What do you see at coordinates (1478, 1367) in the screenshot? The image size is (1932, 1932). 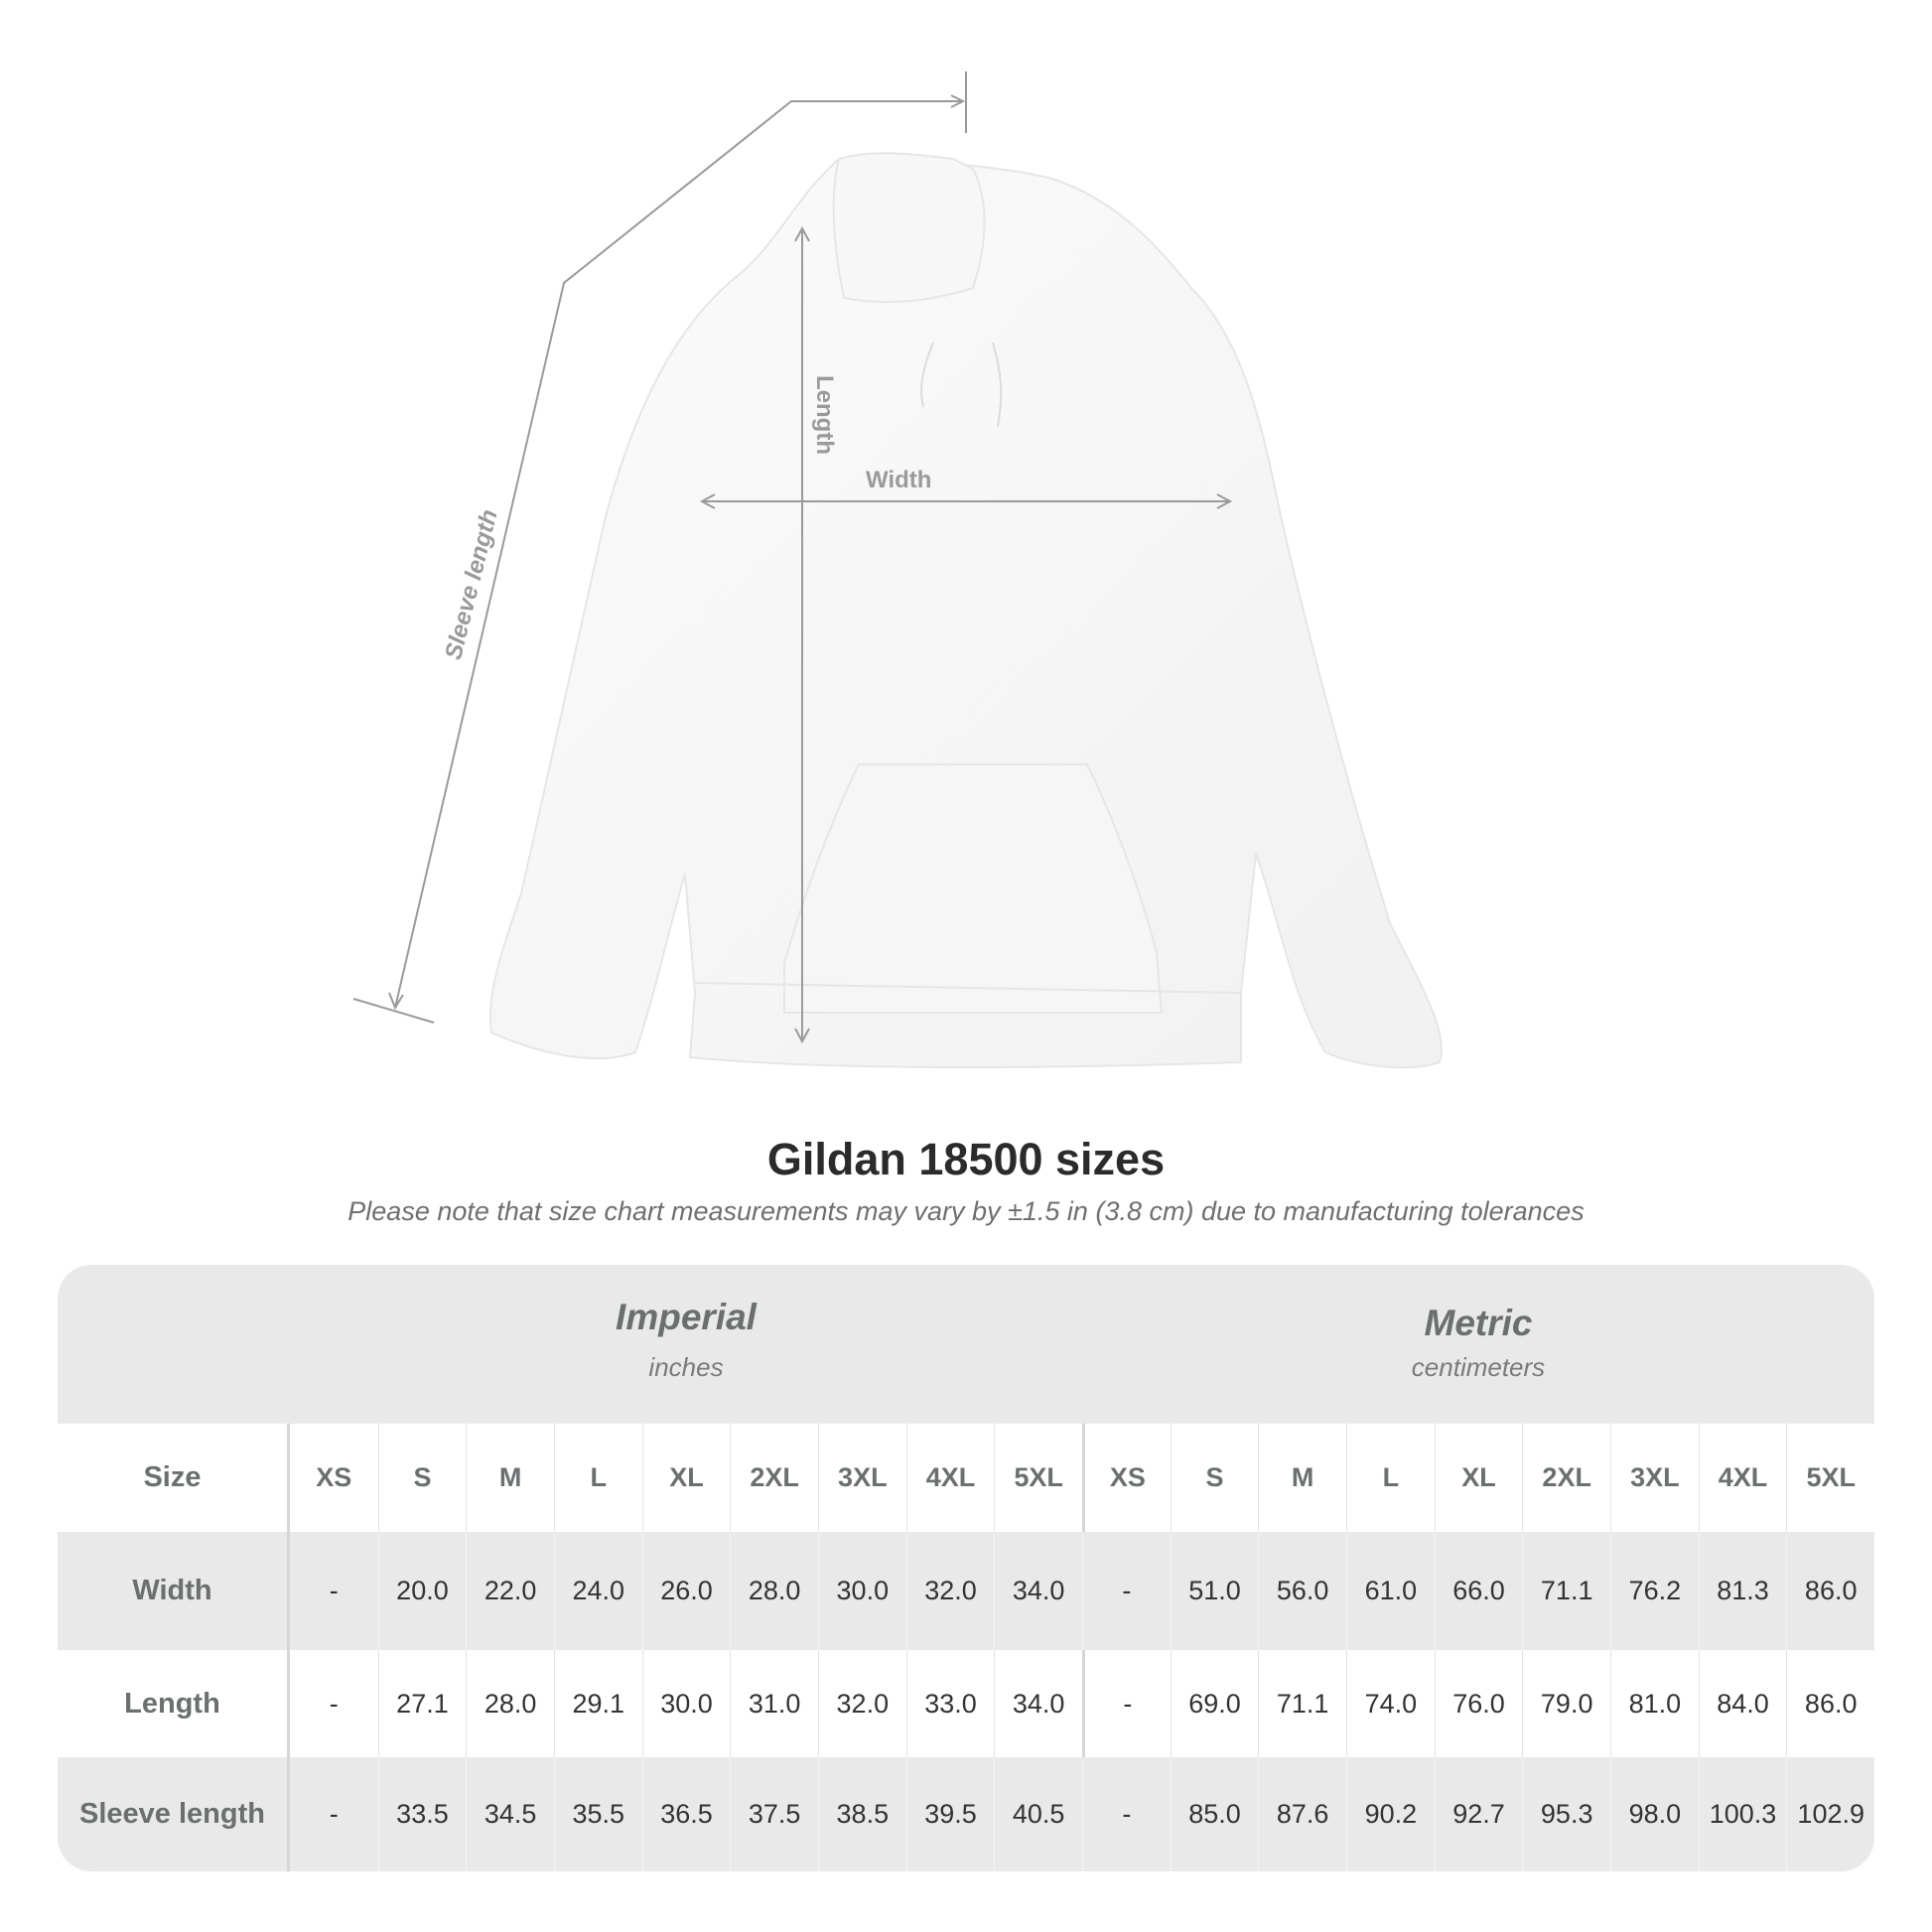 I see `metric-unit: centimeters` at bounding box center [1478, 1367].